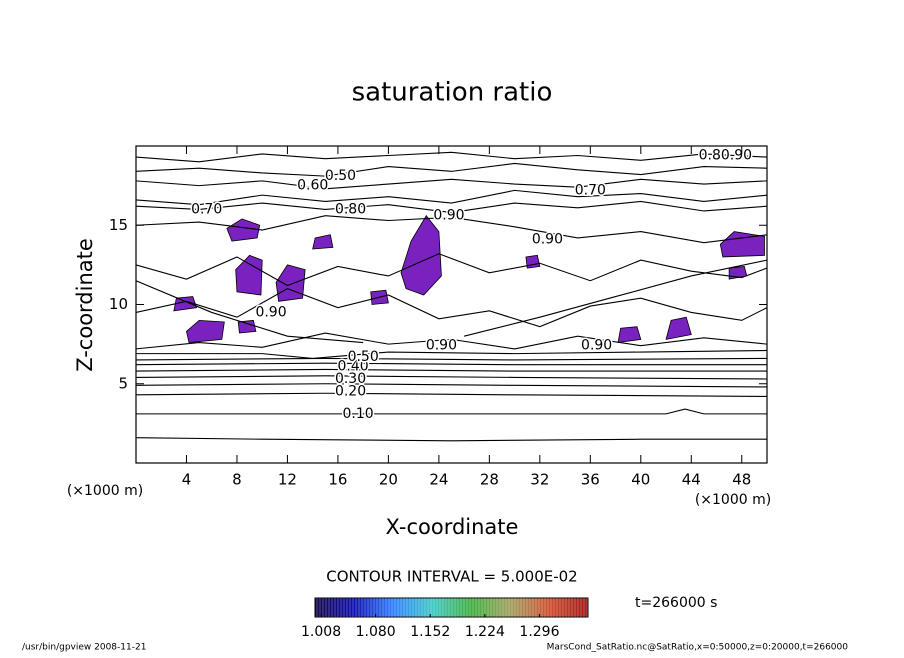 The height and width of the screenshot is (658, 904). I want to click on x-unit: (×1000 m), so click(733, 500).